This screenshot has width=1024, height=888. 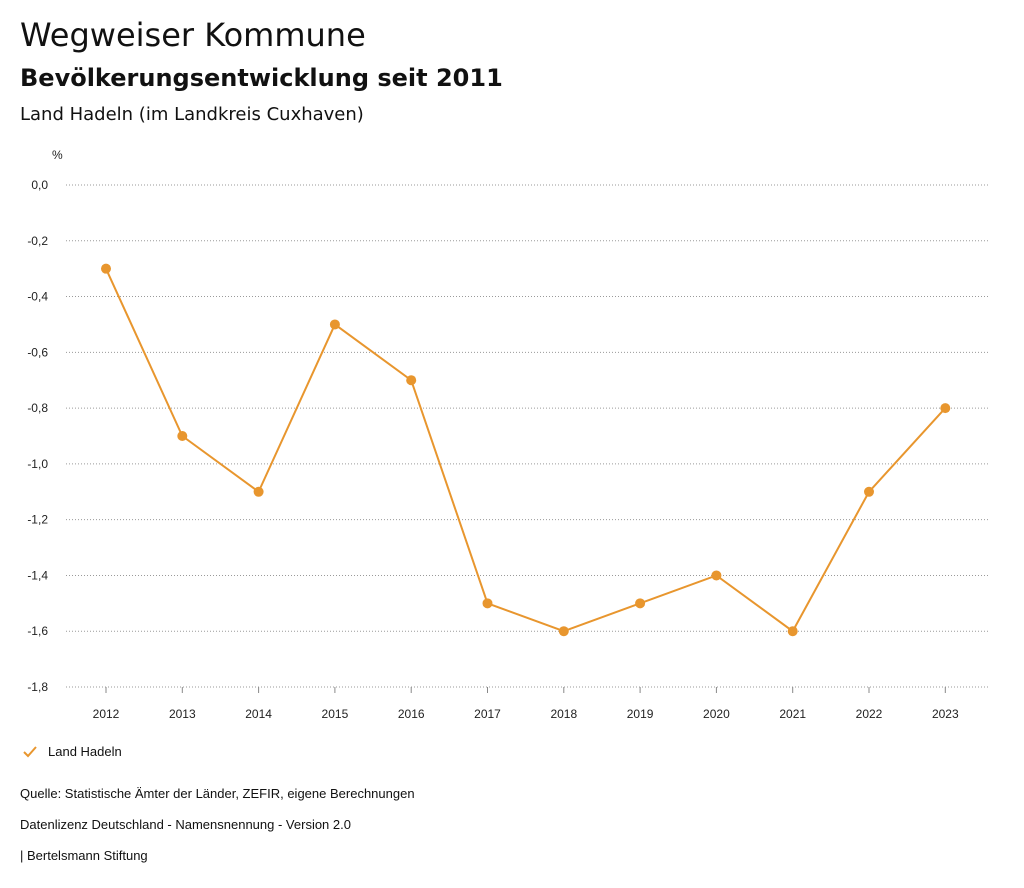 What do you see at coordinates (335, 714) in the screenshot?
I see `x-tick-label: 2015` at bounding box center [335, 714].